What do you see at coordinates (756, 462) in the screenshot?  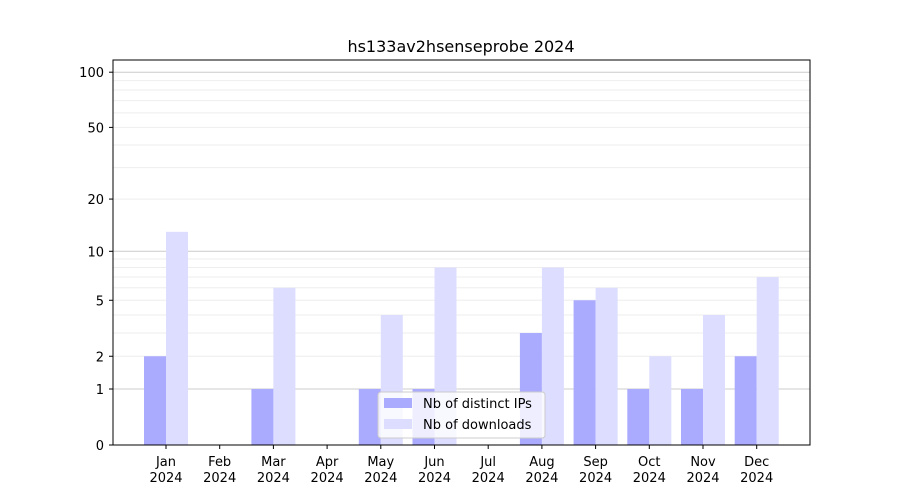 I see `x-tick-label: Dec` at bounding box center [756, 462].